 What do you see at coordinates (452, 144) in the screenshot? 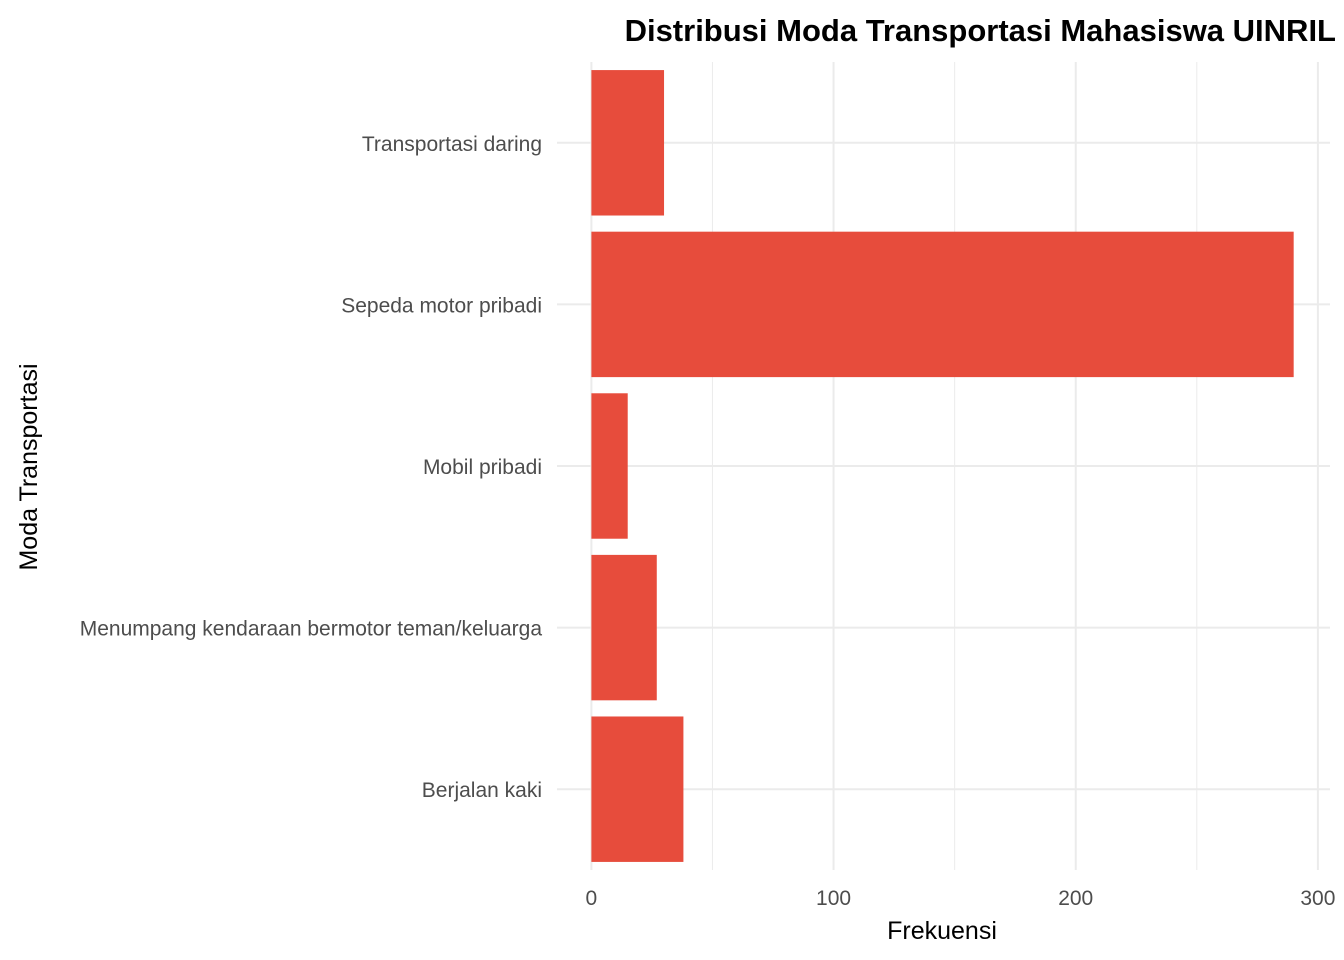
I see `y-tick-label: Transportasi daring` at bounding box center [452, 144].